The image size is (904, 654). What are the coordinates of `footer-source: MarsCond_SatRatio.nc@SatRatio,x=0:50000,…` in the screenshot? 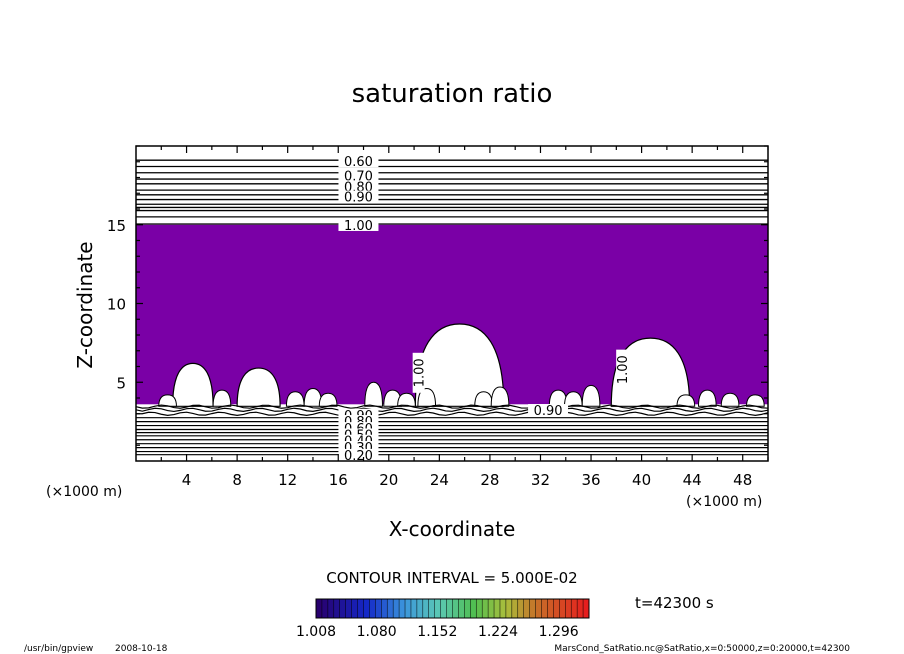 It's located at (702, 649).